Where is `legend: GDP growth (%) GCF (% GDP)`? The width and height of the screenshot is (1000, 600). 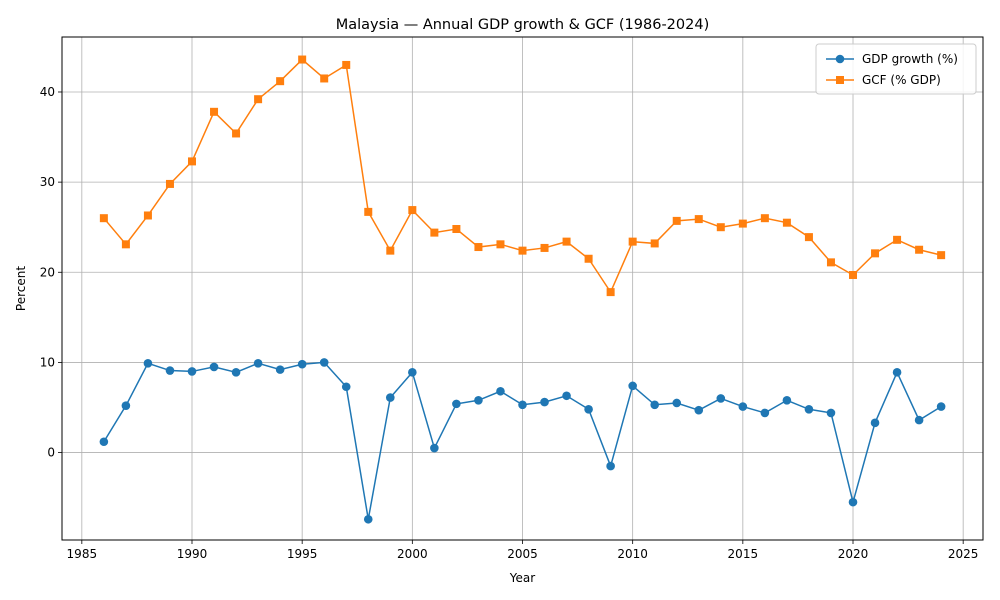 legend: GDP growth (%) GCF (% GDP) is located at coordinates (896, 69).